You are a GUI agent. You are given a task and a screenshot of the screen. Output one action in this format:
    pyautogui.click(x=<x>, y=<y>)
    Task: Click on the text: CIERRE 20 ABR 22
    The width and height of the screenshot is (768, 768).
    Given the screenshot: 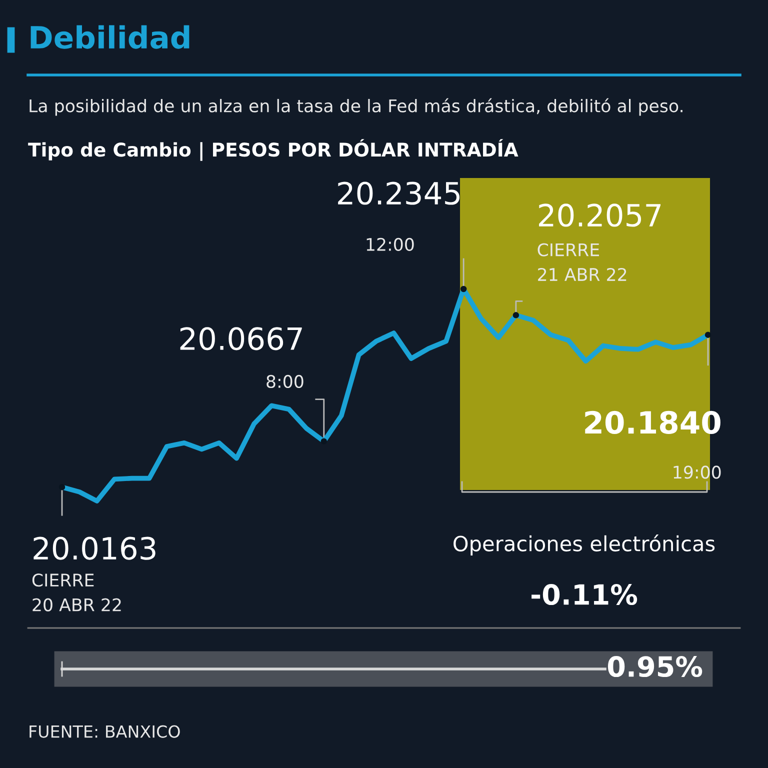 What is the action you would take?
    pyautogui.click(x=76, y=593)
    